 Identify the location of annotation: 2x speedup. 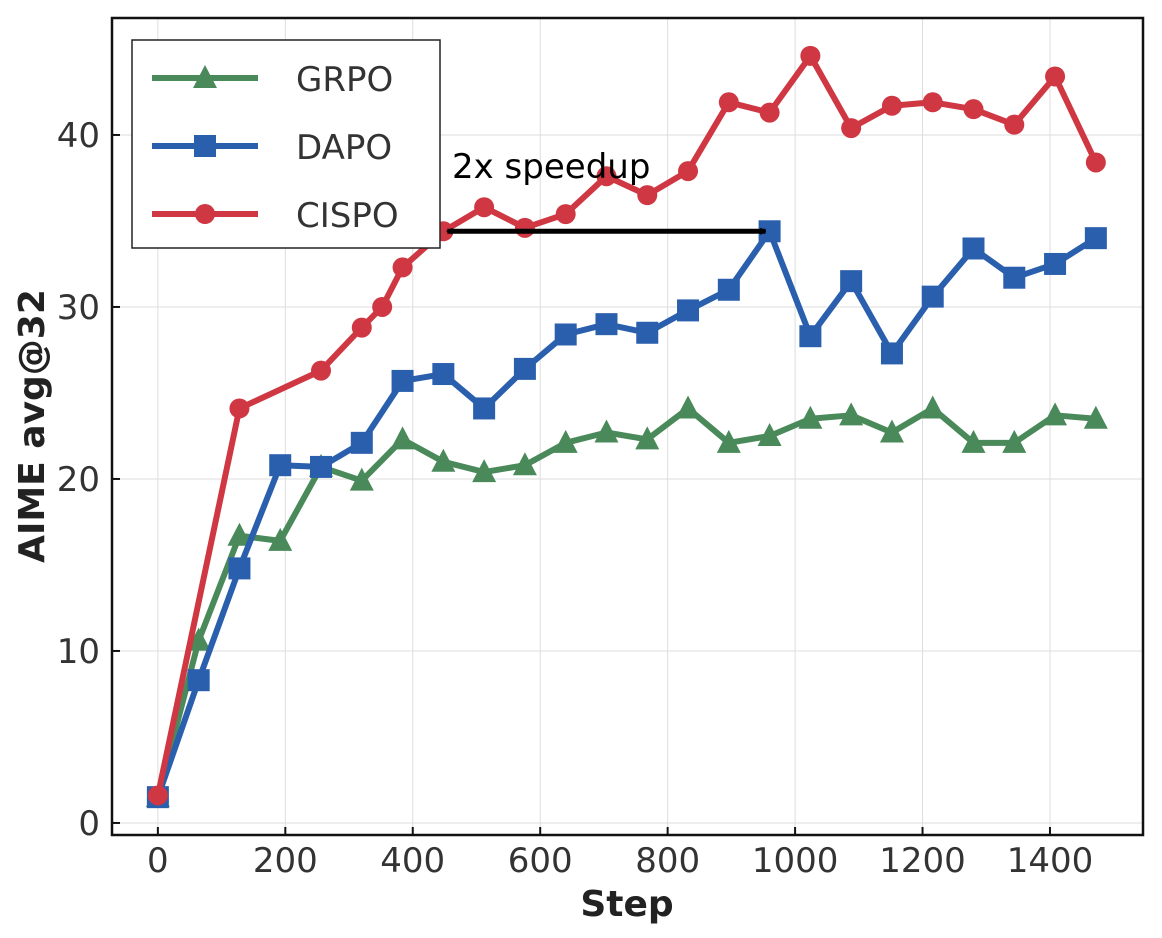
(606, 189).